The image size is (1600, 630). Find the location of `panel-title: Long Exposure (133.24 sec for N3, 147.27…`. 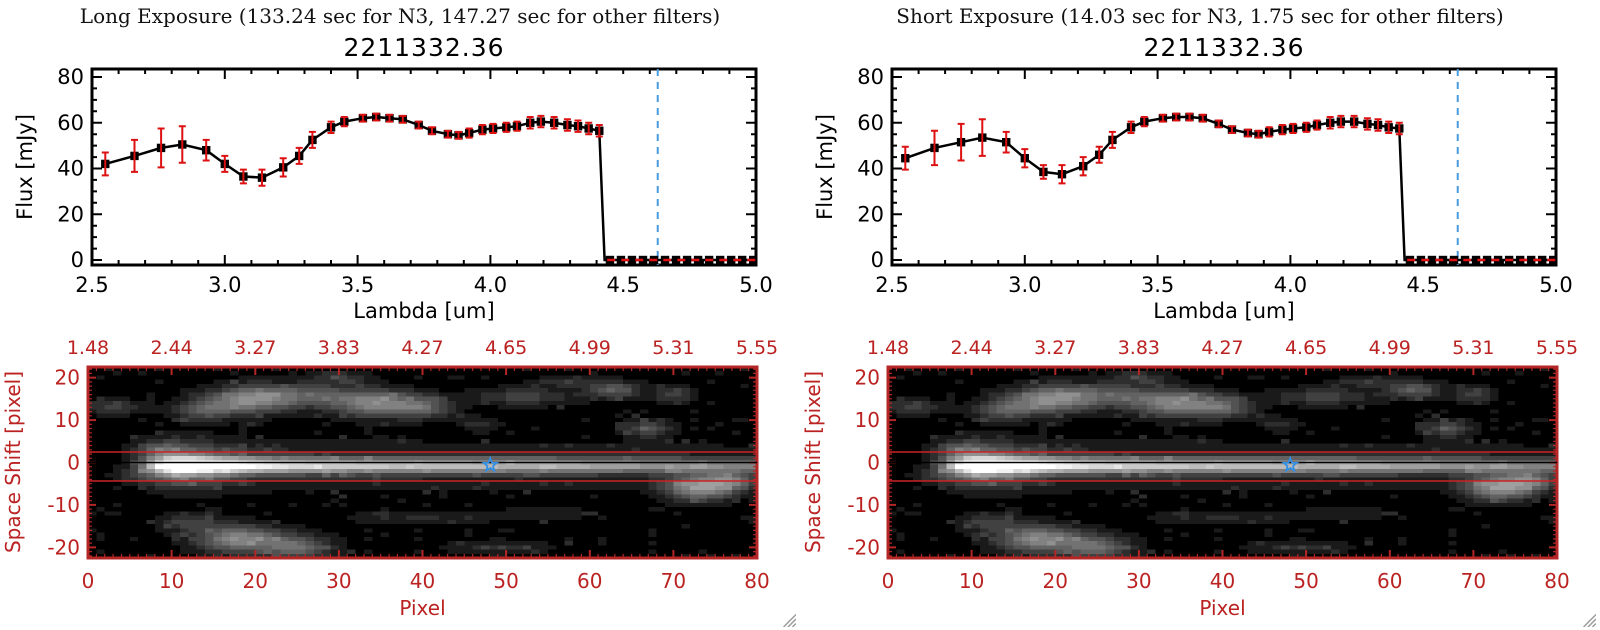

panel-title: Long Exposure (133.24 sec for N3, 147.27… is located at coordinates (400, 16).